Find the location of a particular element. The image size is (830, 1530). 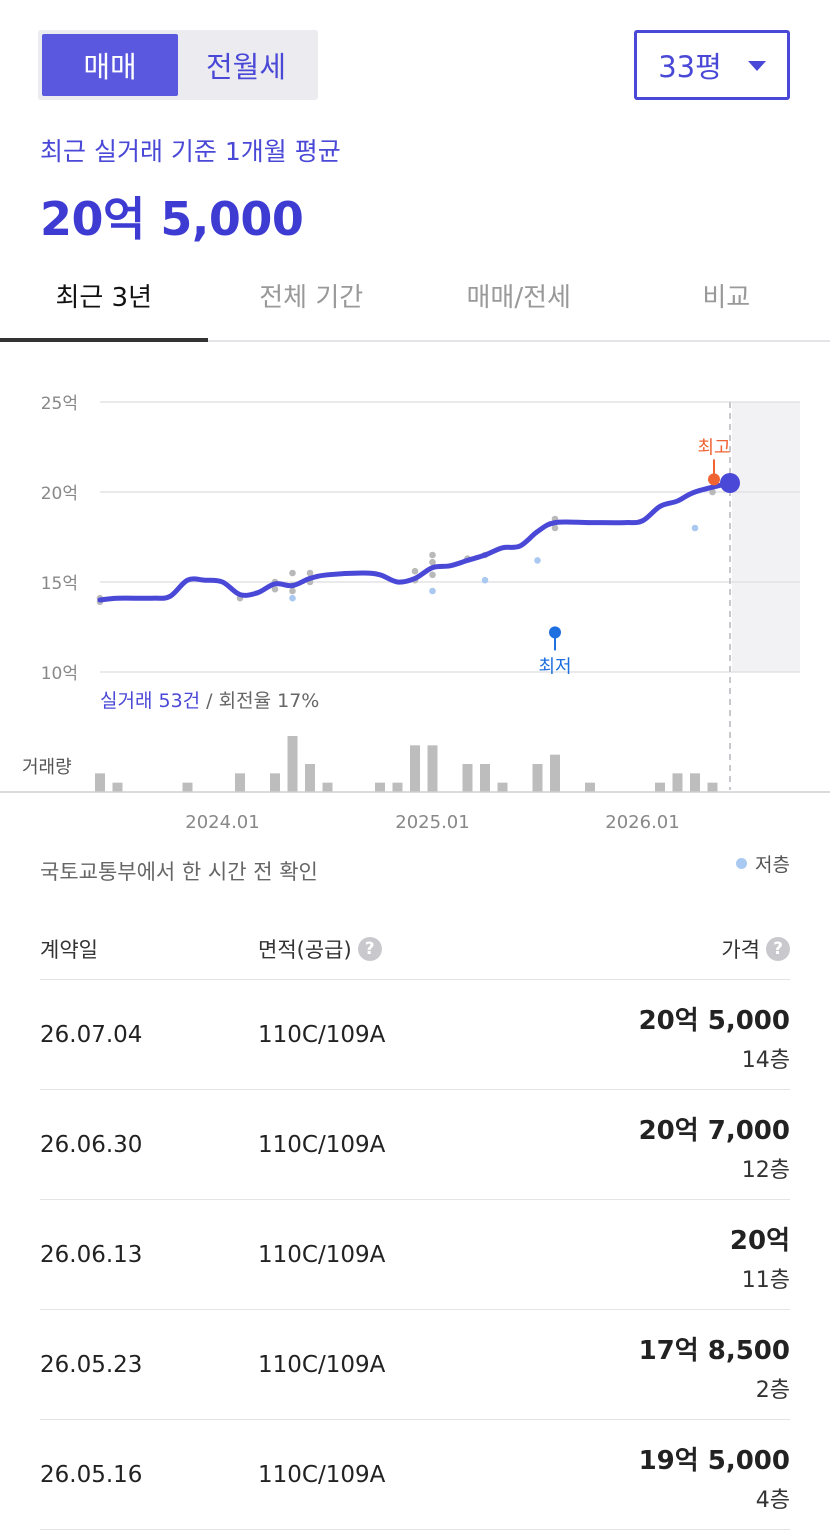

y-tick-label: 15억 is located at coordinates (59, 584).